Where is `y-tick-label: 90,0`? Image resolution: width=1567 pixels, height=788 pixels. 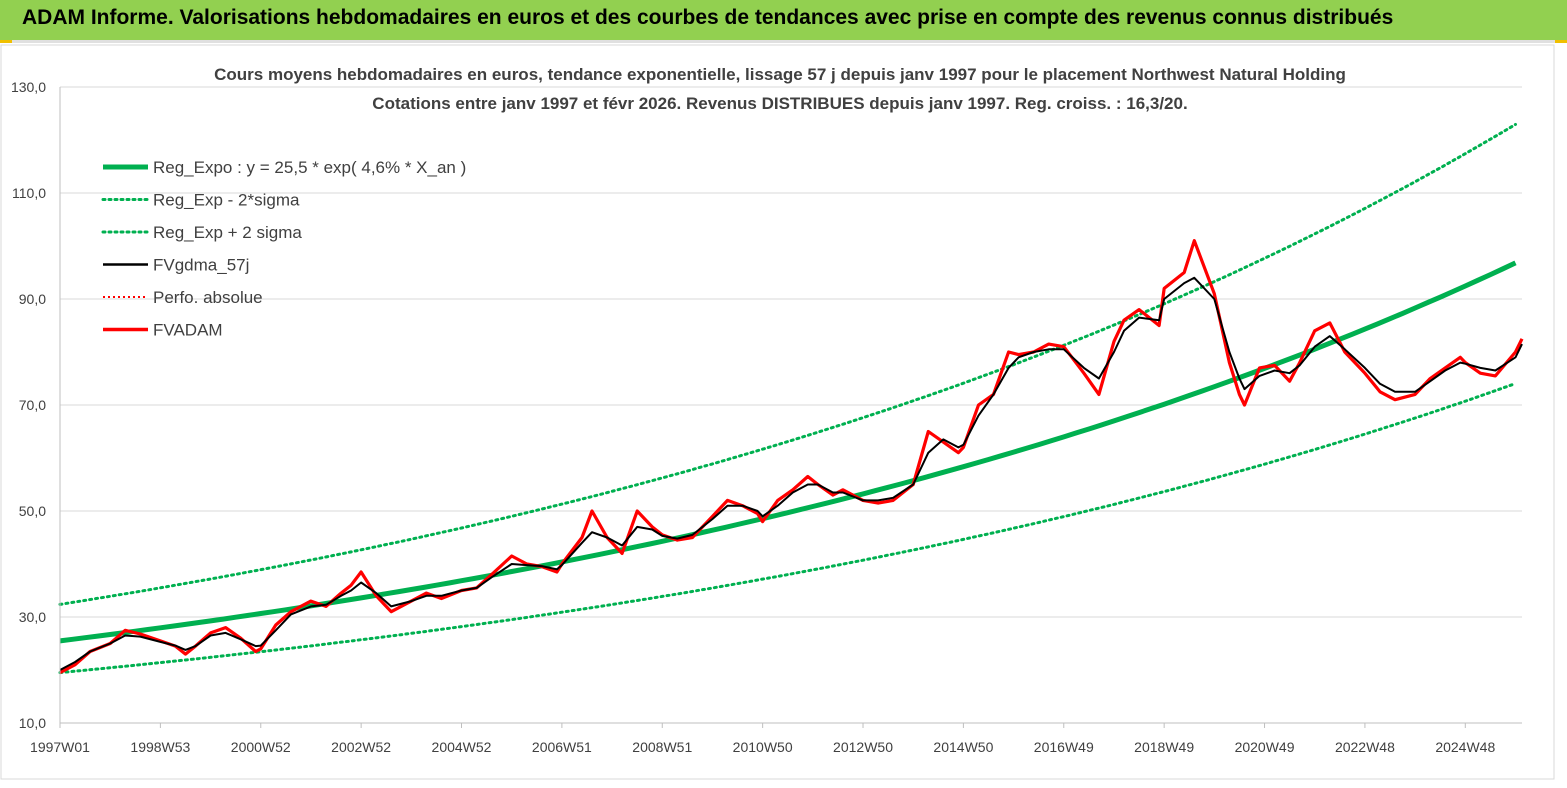
y-tick-label: 90,0 is located at coordinates (32, 299).